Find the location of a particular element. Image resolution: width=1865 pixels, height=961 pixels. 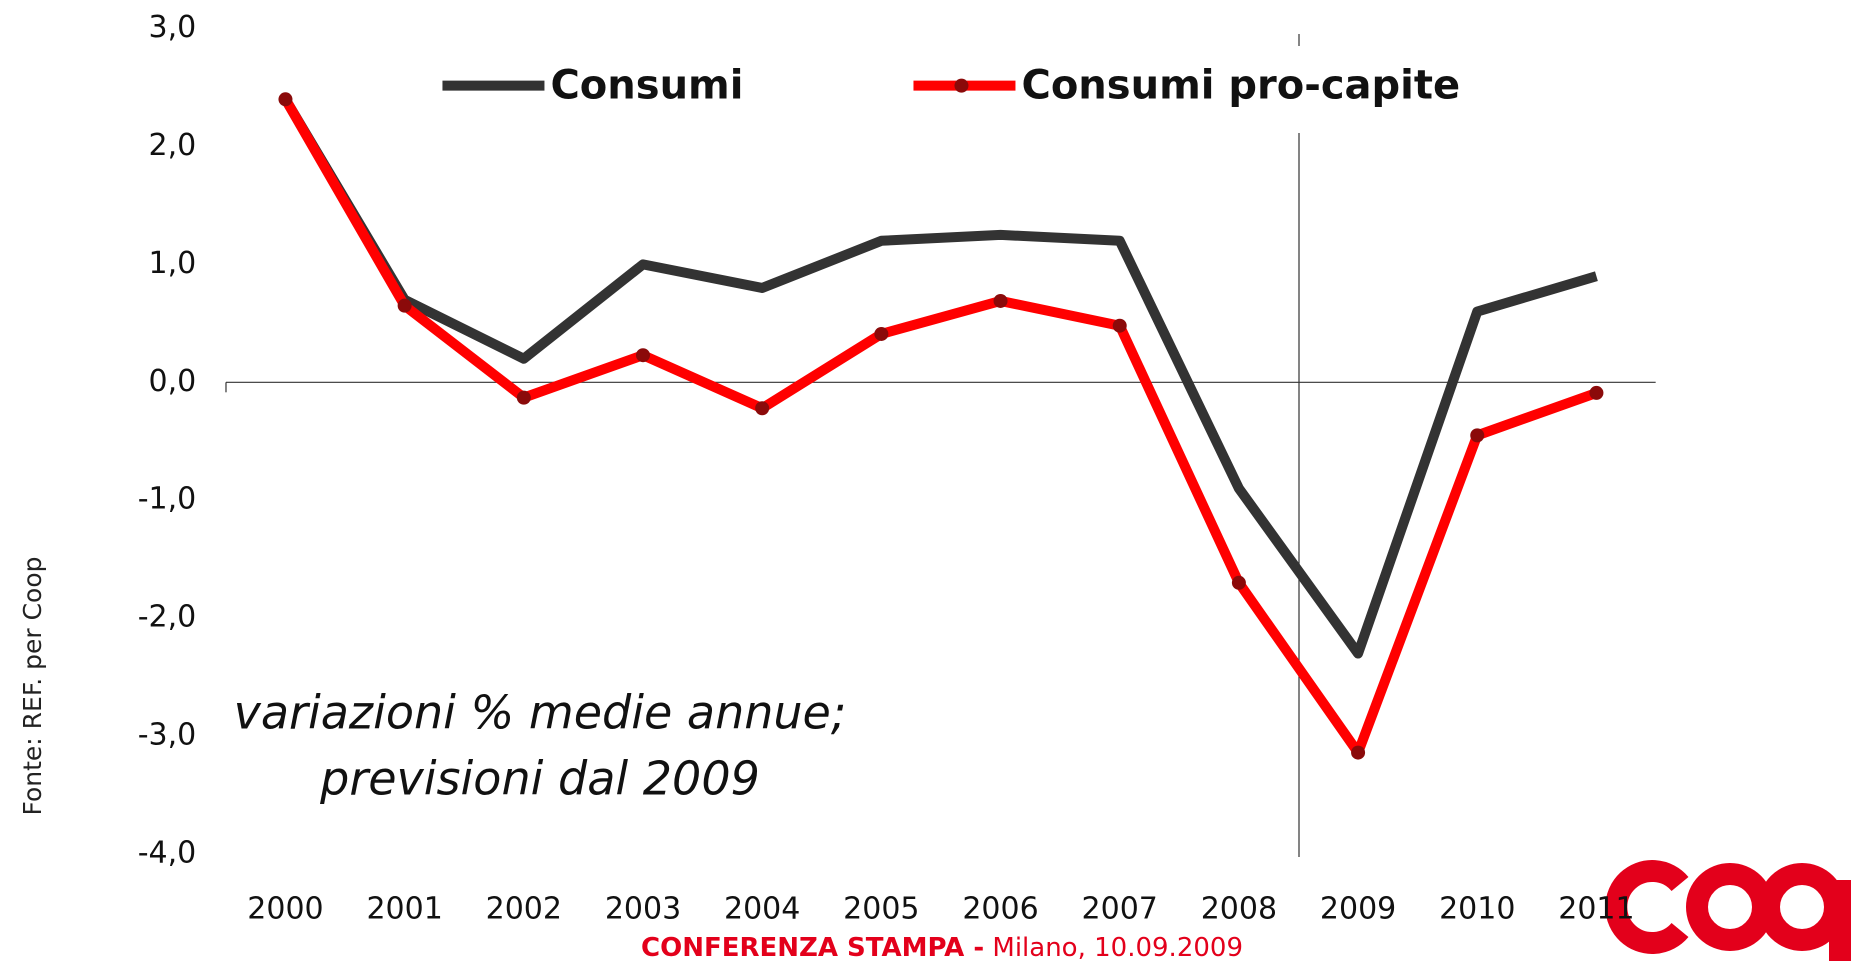

y-tick-label: -3,0 is located at coordinates (167, 735).